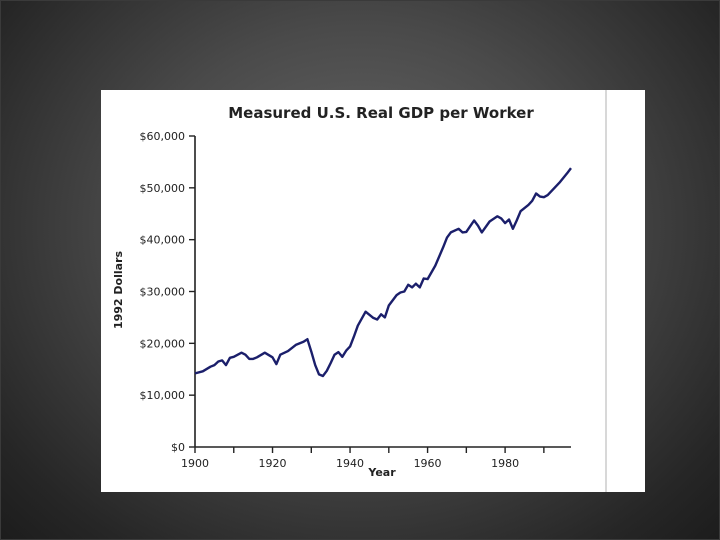 The width and height of the screenshot is (720, 540). What do you see at coordinates (163, 343) in the screenshot?
I see `y-tick-label: $20,000` at bounding box center [163, 343].